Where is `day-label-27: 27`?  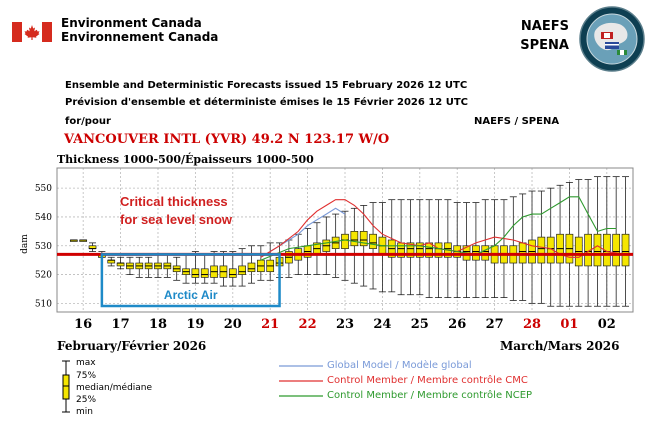 day-label-27: 27 is located at coordinates (495, 324).